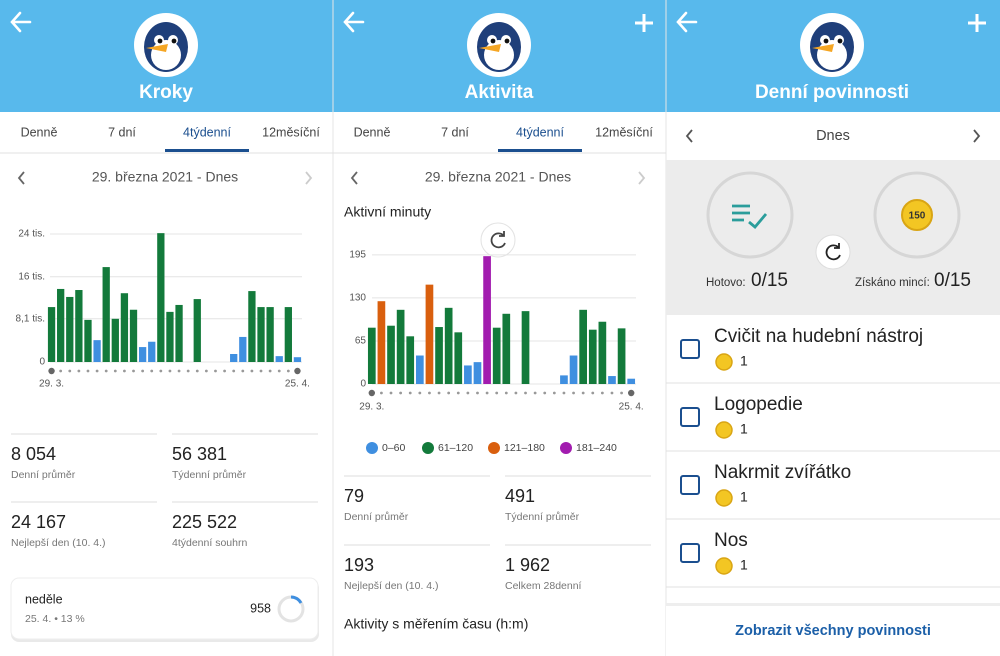 This screenshot has width=1000, height=656. Describe the element at coordinates (892, 283) in the screenshot. I see `coins-label: Získáno mincí:` at that location.